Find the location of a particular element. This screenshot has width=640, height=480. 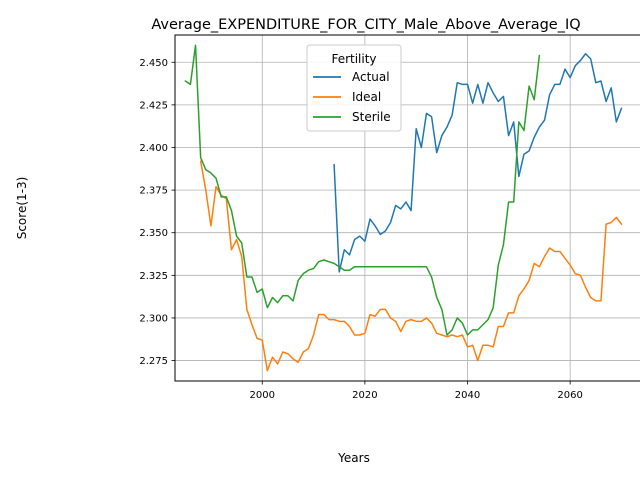

x-tick-label: 2060 is located at coordinates (569, 395).